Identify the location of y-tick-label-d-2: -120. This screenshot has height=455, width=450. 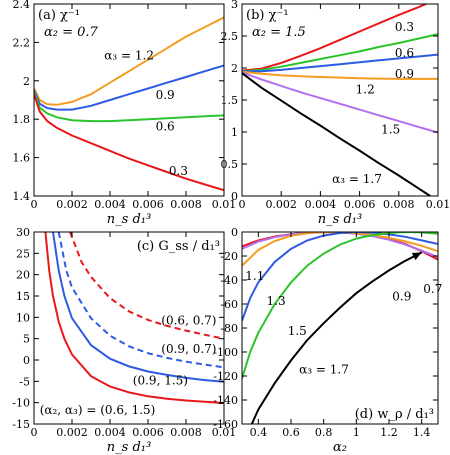
(225, 376).